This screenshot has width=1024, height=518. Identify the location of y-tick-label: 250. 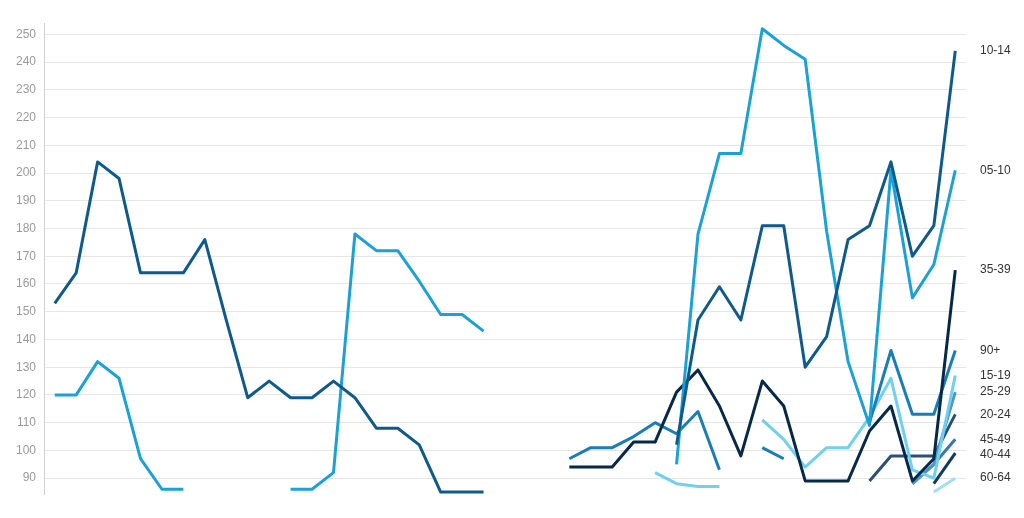
(26, 33).